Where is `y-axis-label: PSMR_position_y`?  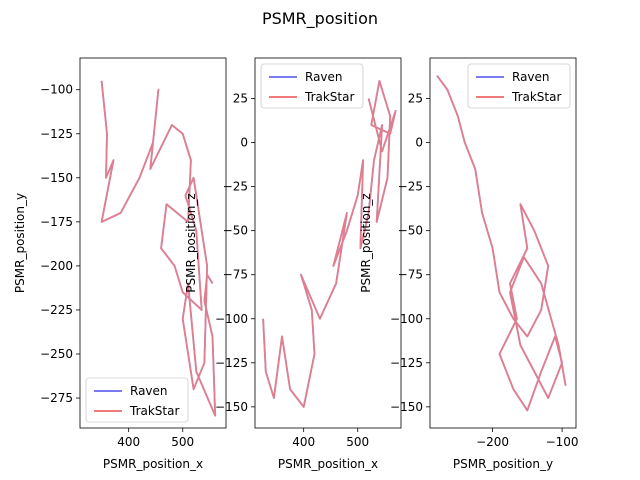 y-axis-label: PSMR_position_y is located at coordinates (20, 243).